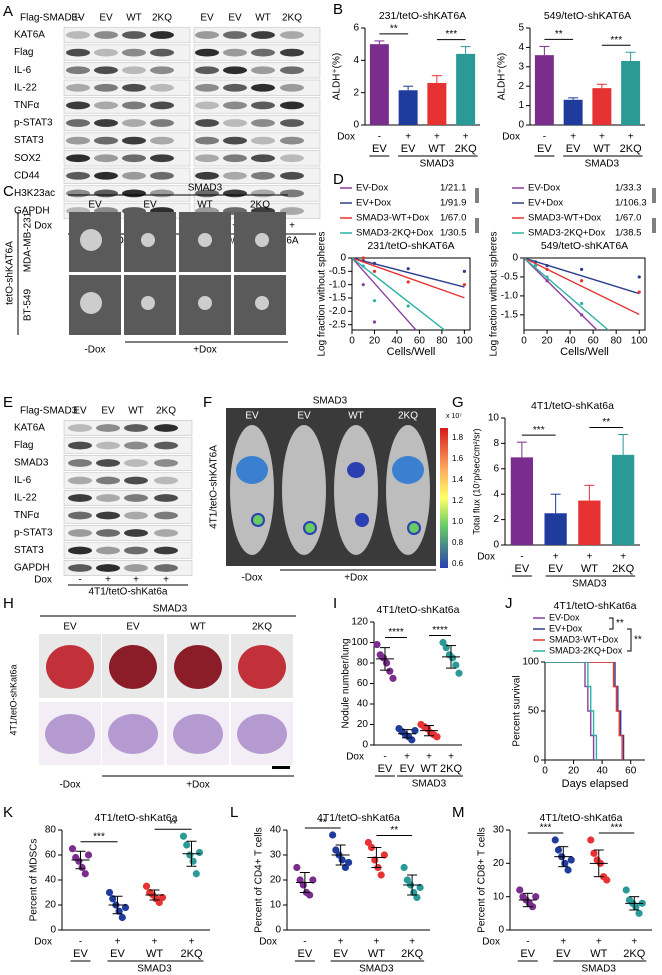 The height and width of the screenshot is (975, 662). What do you see at coordinates (394, 29) in the screenshot?
I see `significance-label: **` at bounding box center [394, 29].